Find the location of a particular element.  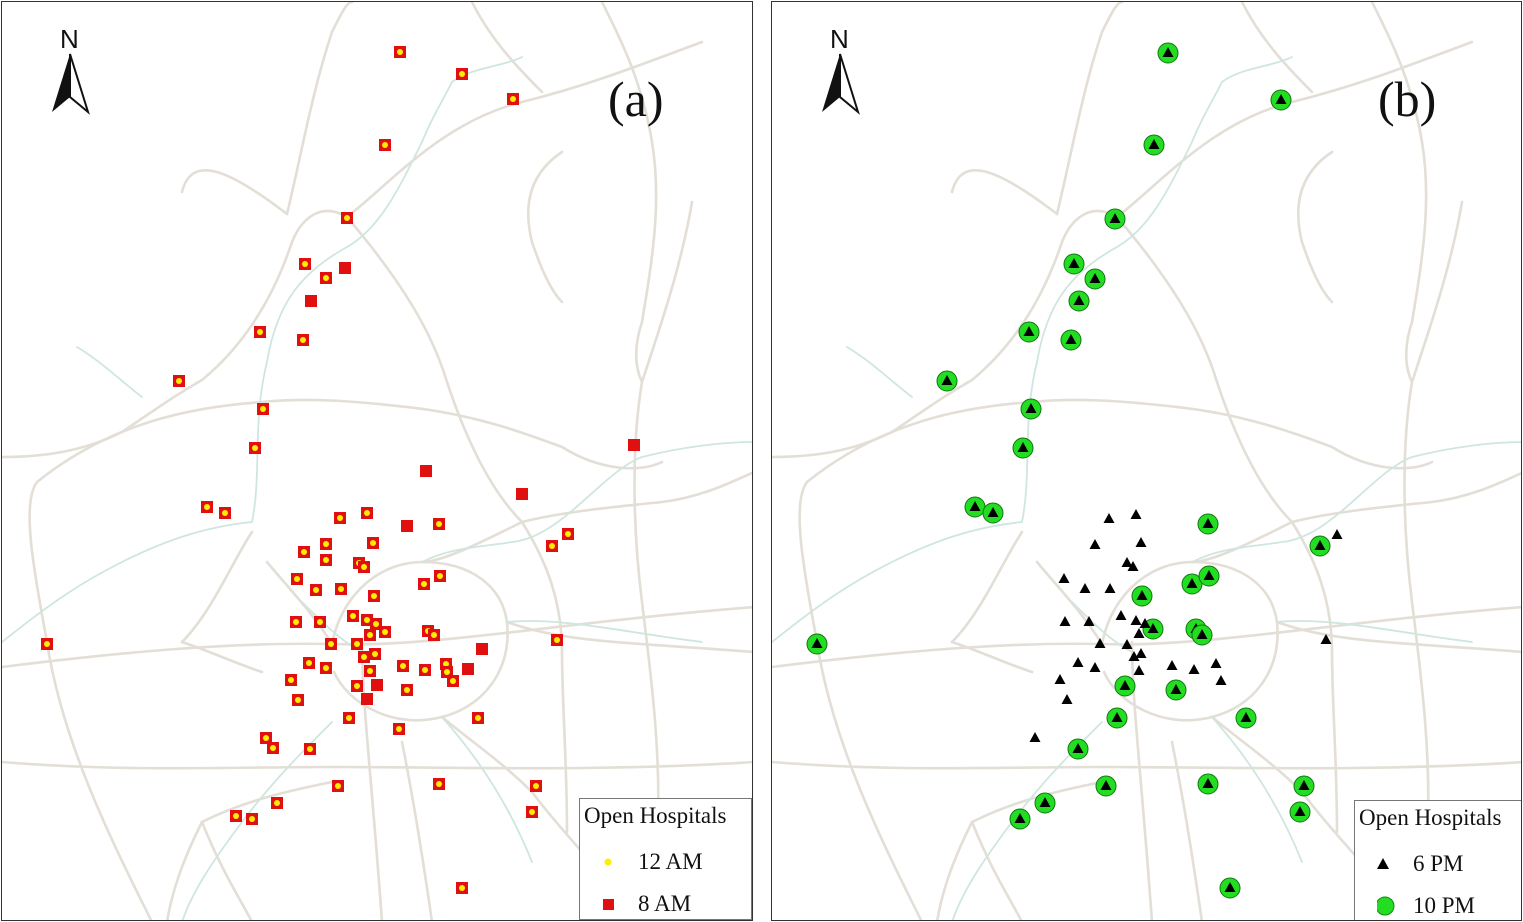

legend-title: Open Hospitals is located at coordinates (1430, 817).